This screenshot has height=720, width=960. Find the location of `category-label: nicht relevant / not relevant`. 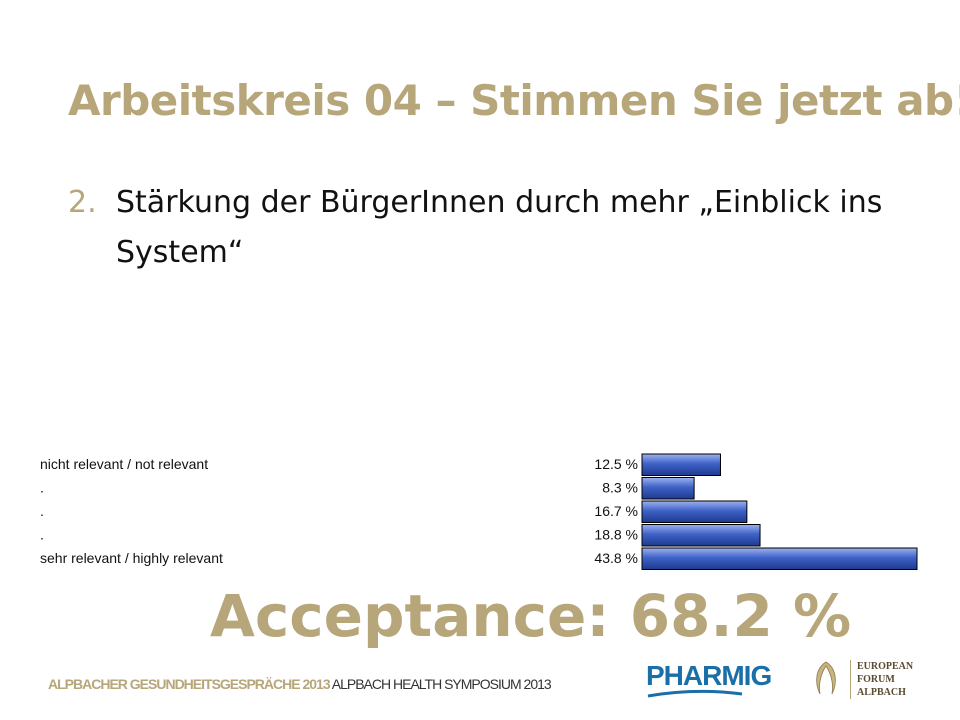

category-label: nicht relevant / not relevant is located at coordinates (124, 464).